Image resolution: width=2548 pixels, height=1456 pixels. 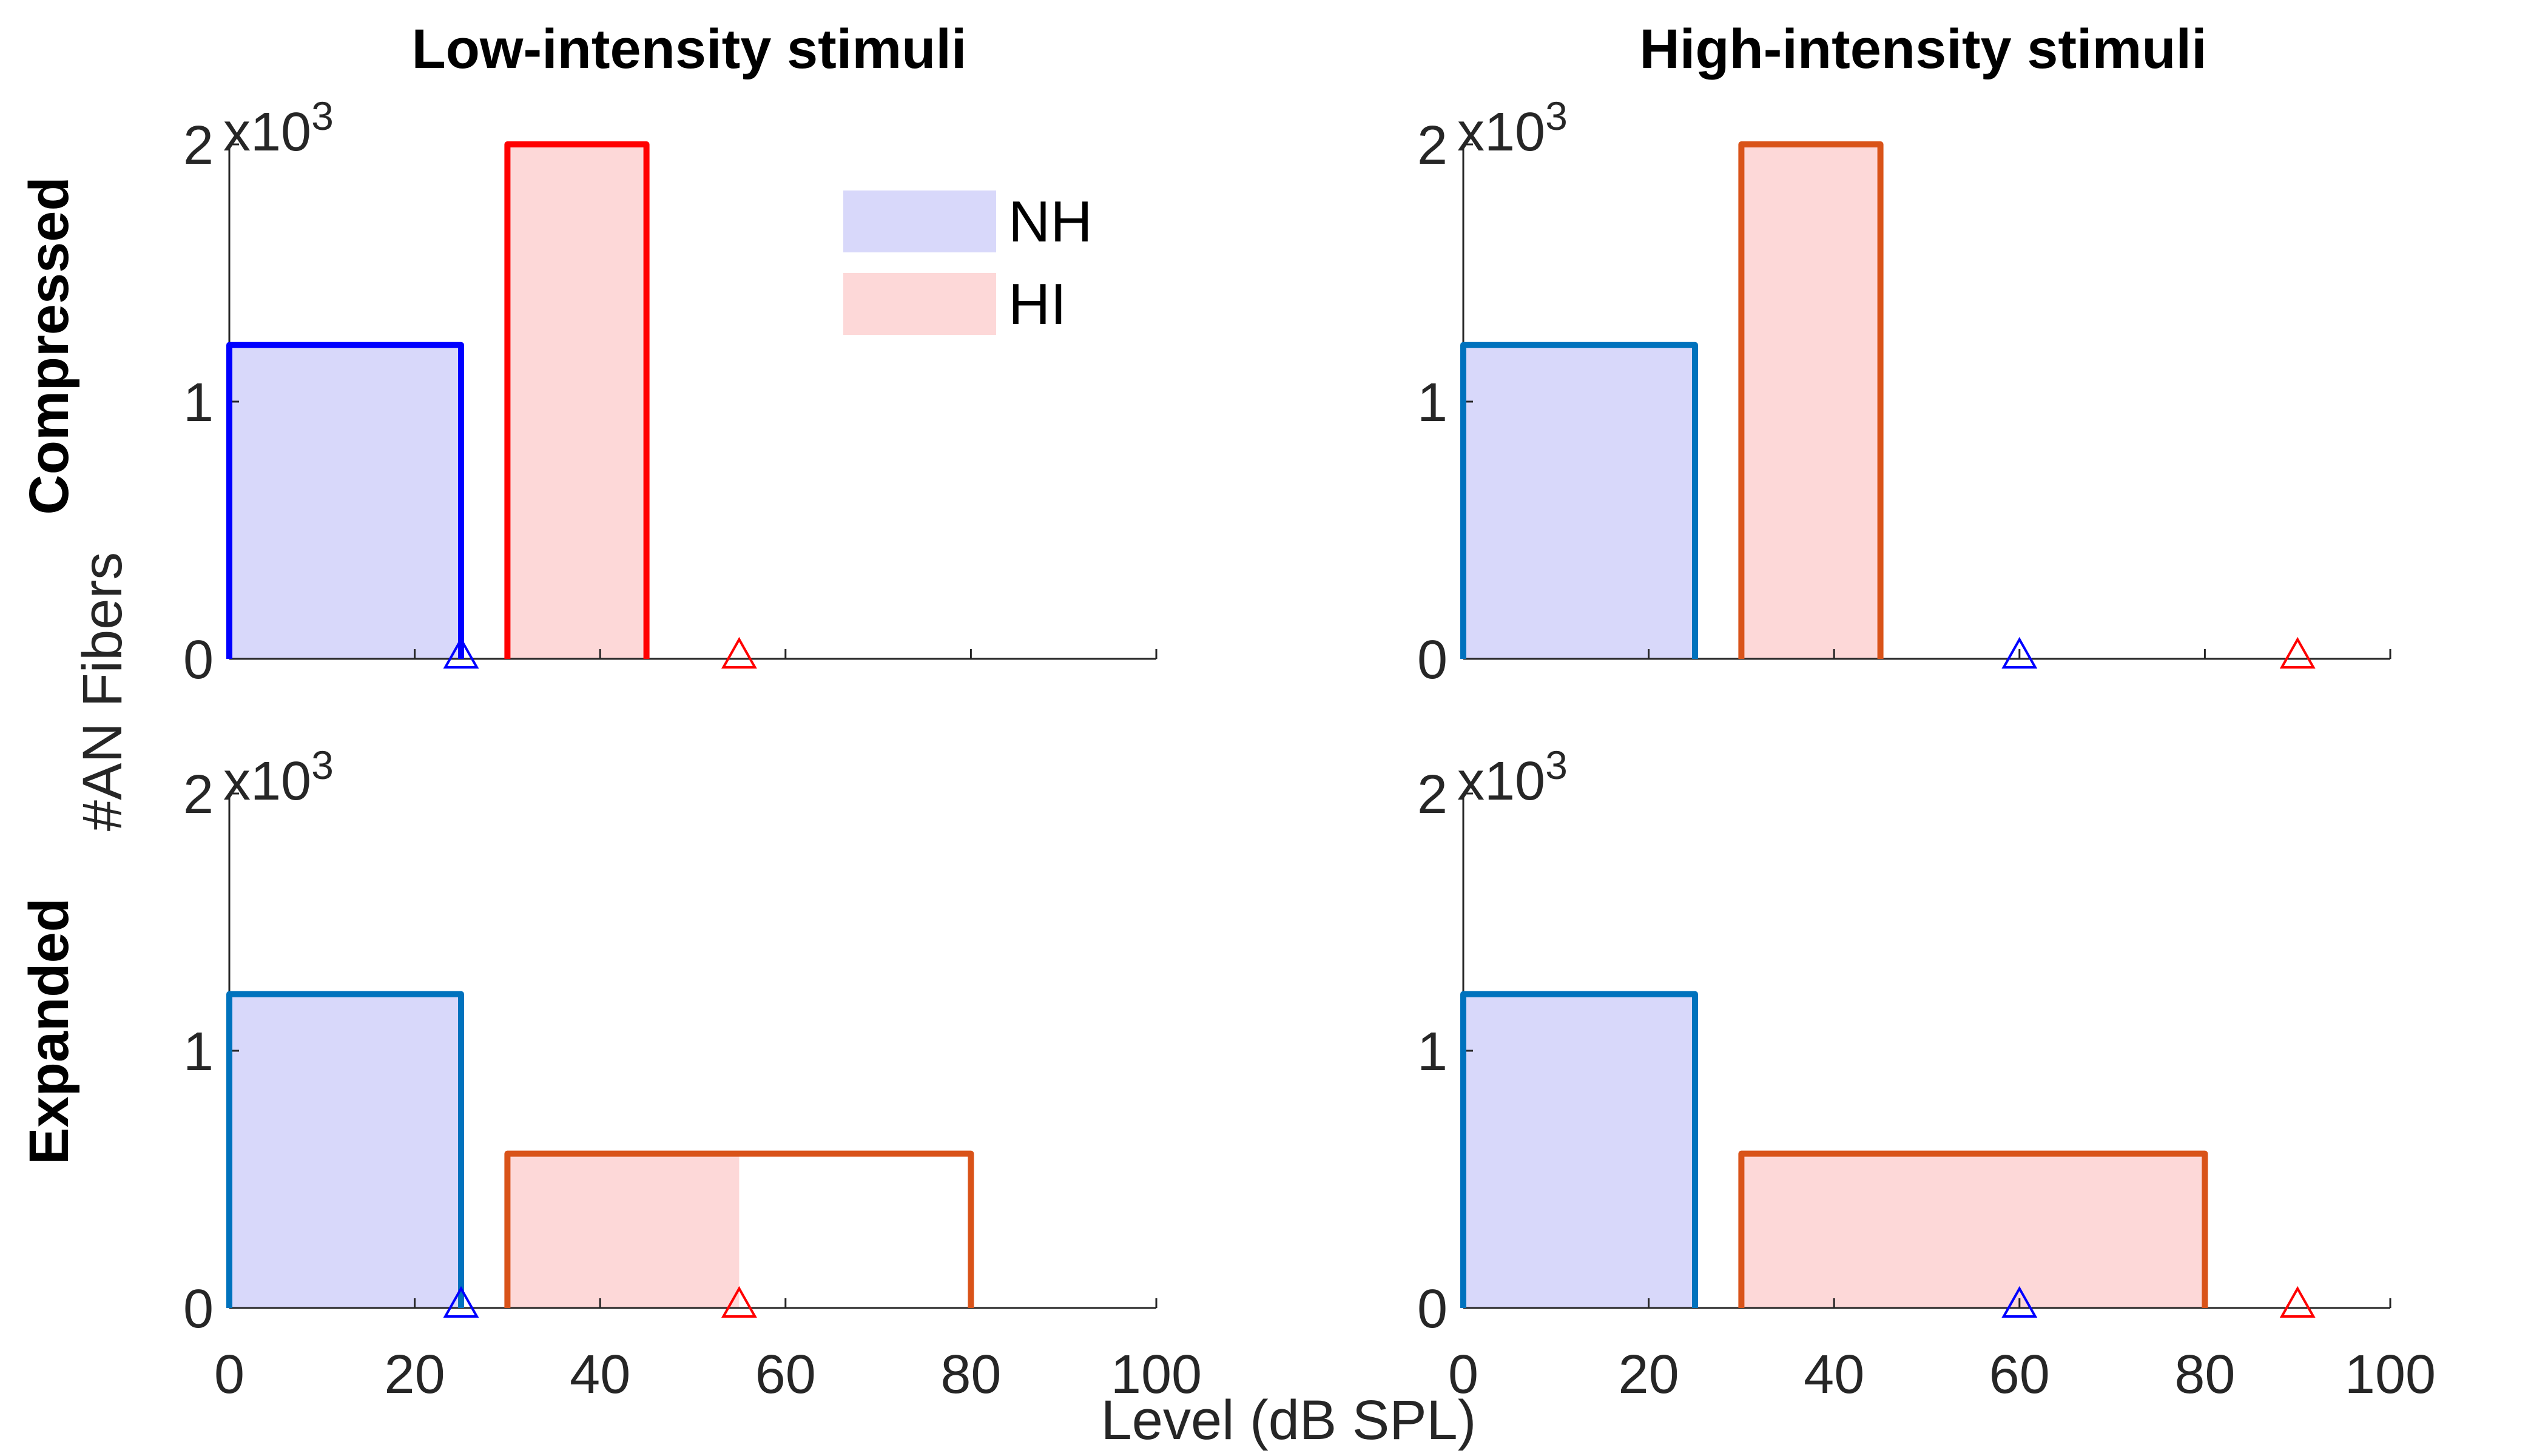 What do you see at coordinates (919, 304) in the screenshot?
I see `legend-swatch-hi` at bounding box center [919, 304].